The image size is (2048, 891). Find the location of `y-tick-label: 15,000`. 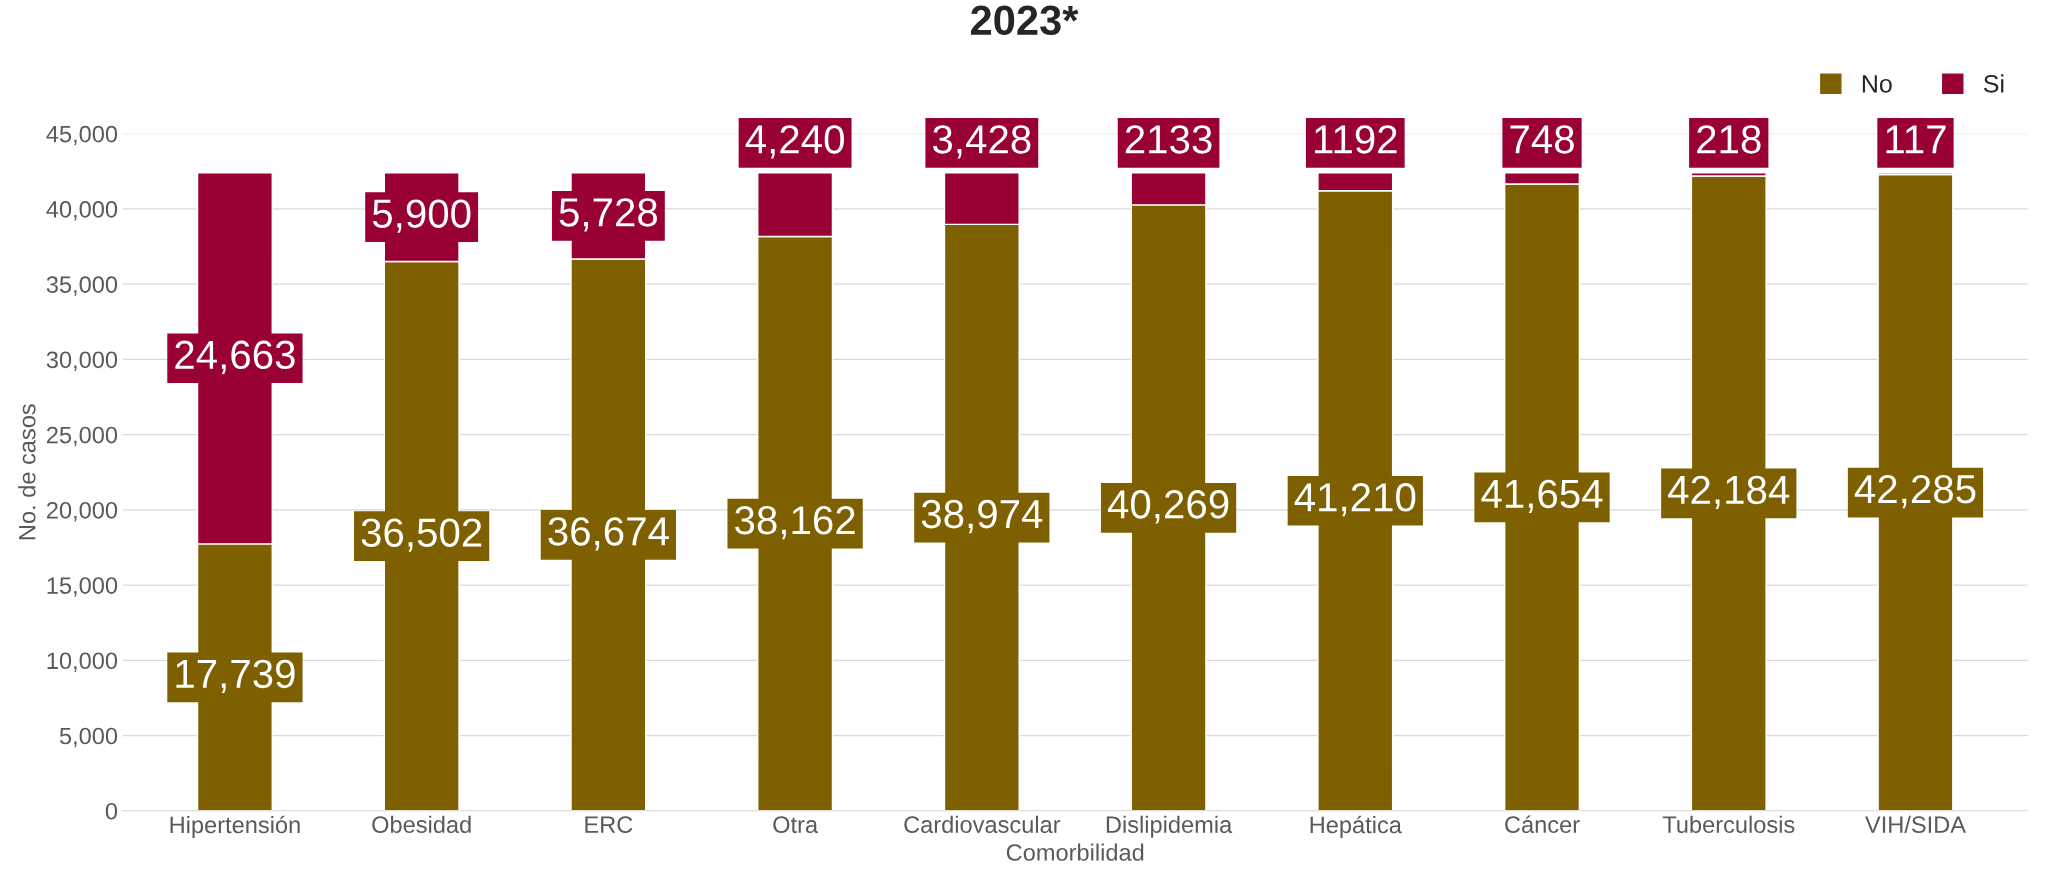

y-tick-label: 15,000 is located at coordinates (82, 587).